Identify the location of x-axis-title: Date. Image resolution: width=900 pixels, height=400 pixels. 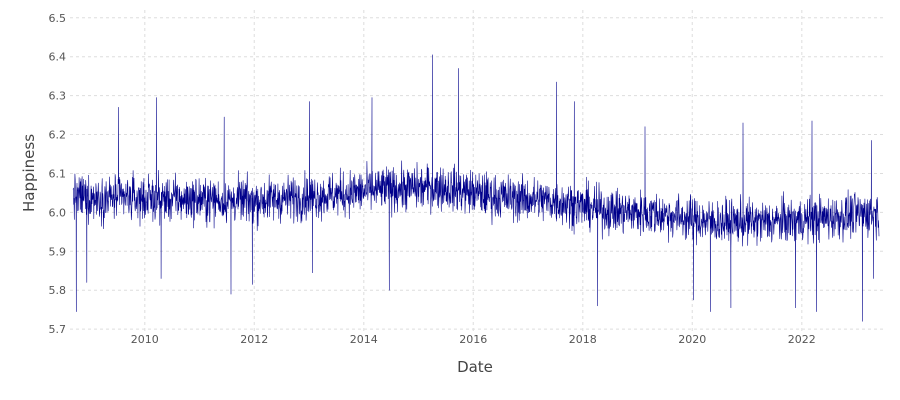
(475, 367).